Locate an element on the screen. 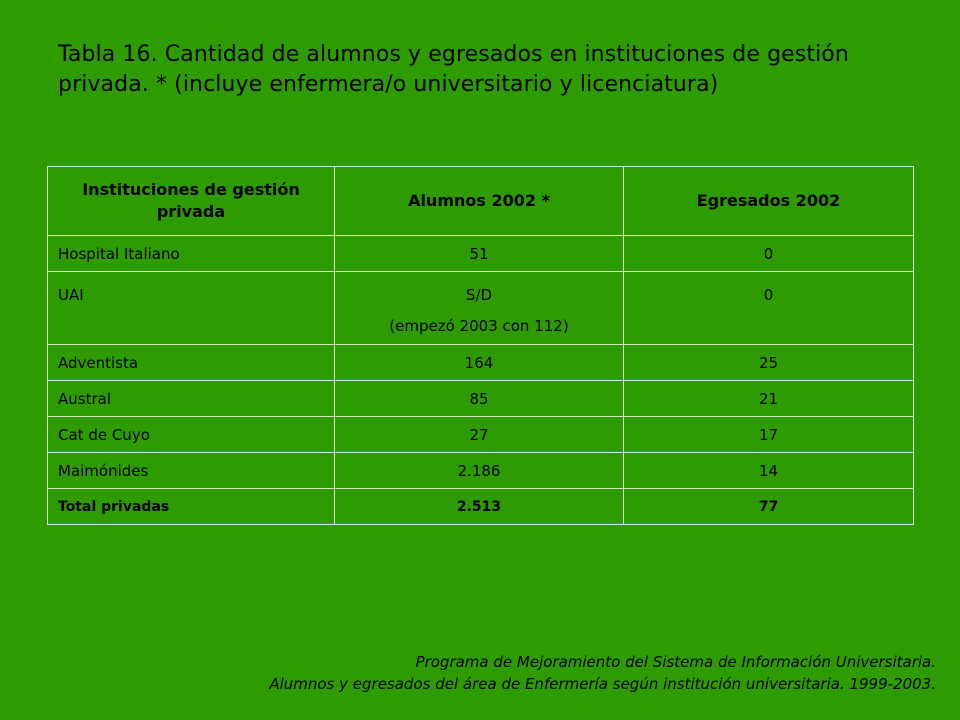  cell-total-alumnos: 2.513 is located at coordinates (479, 506).